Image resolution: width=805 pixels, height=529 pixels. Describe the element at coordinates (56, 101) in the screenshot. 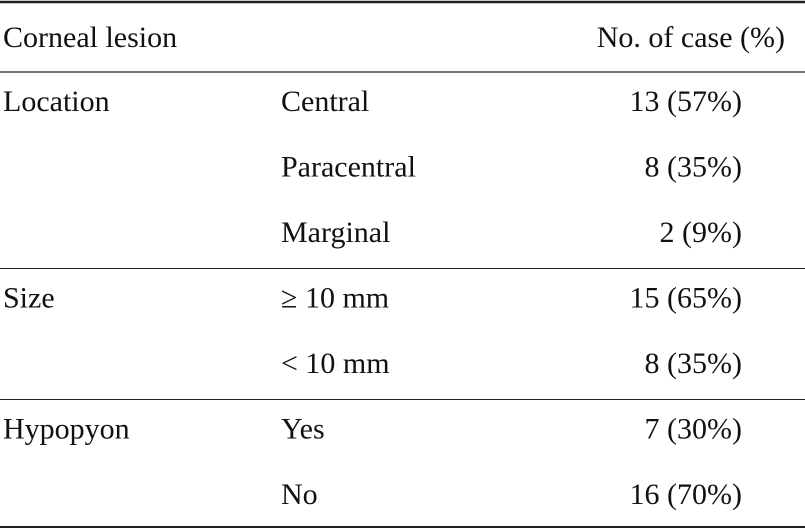

I see `group-label: Location` at that location.